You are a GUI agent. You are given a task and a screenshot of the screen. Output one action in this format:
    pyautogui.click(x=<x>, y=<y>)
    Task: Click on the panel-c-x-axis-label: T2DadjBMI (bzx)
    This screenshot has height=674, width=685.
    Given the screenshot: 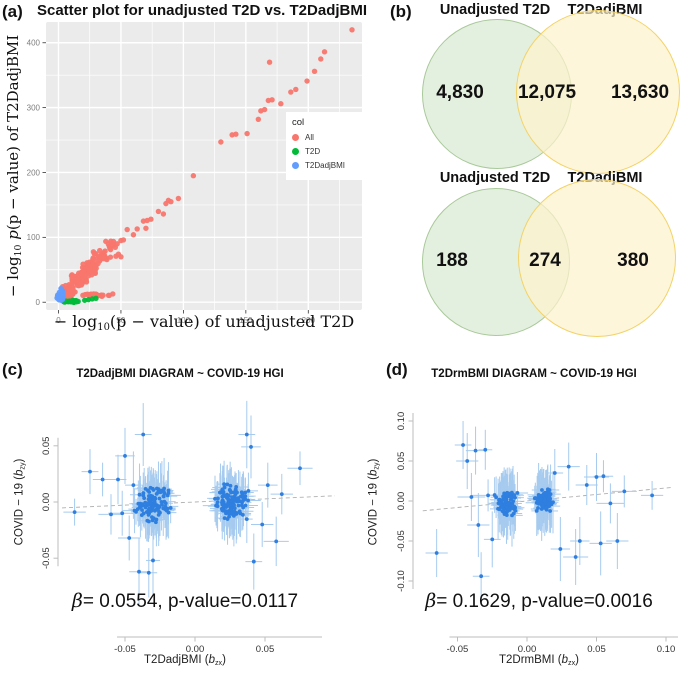 What is the action you would take?
    pyautogui.click(x=185, y=661)
    